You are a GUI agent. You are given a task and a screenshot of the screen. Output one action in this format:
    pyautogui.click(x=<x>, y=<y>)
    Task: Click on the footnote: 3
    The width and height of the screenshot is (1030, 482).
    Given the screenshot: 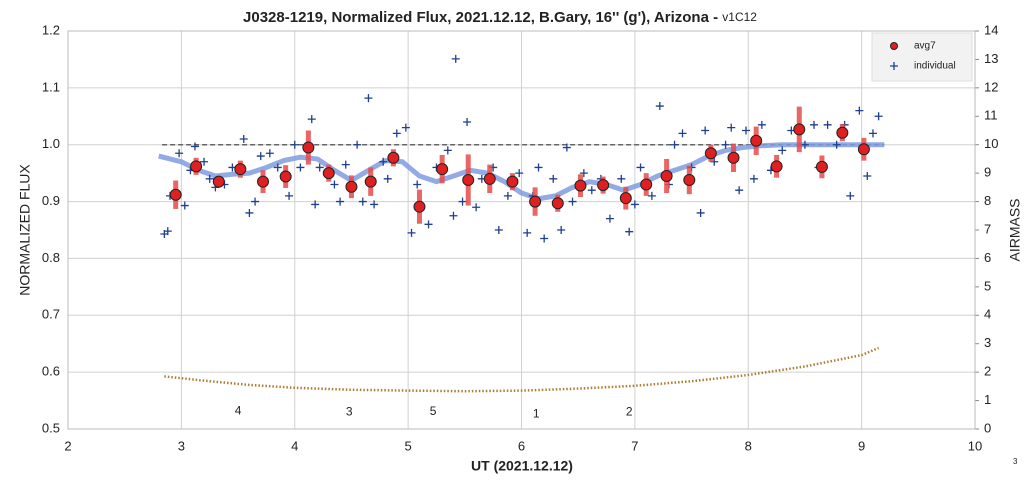 What is the action you would take?
    pyautogui.click(x=1015, y=461)
    